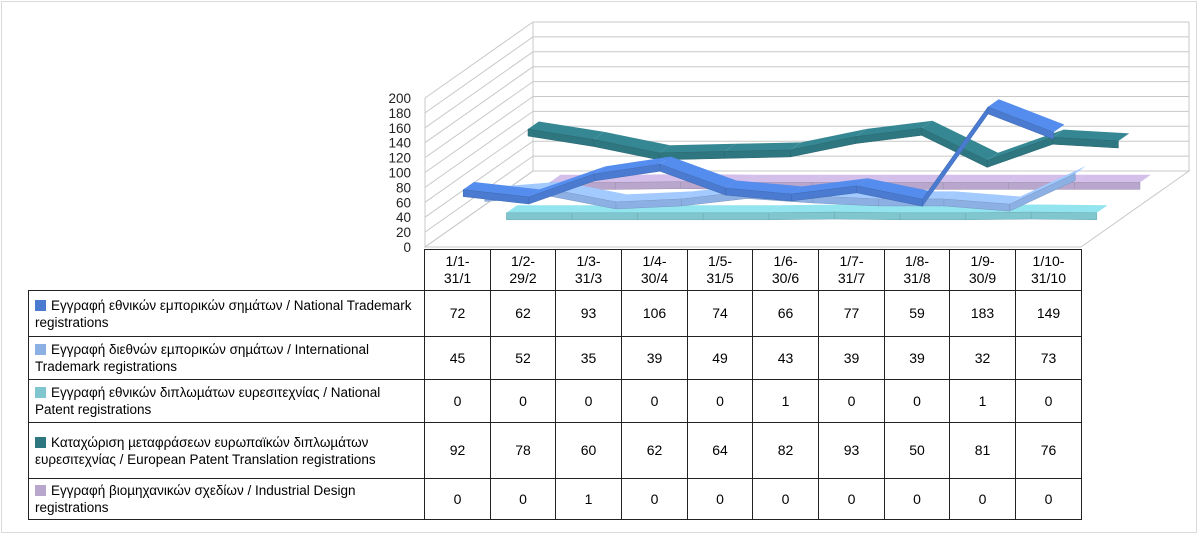  Describe the element at coordinates (785, 358) in the screenshot. I see `data-label: 43` at that location.